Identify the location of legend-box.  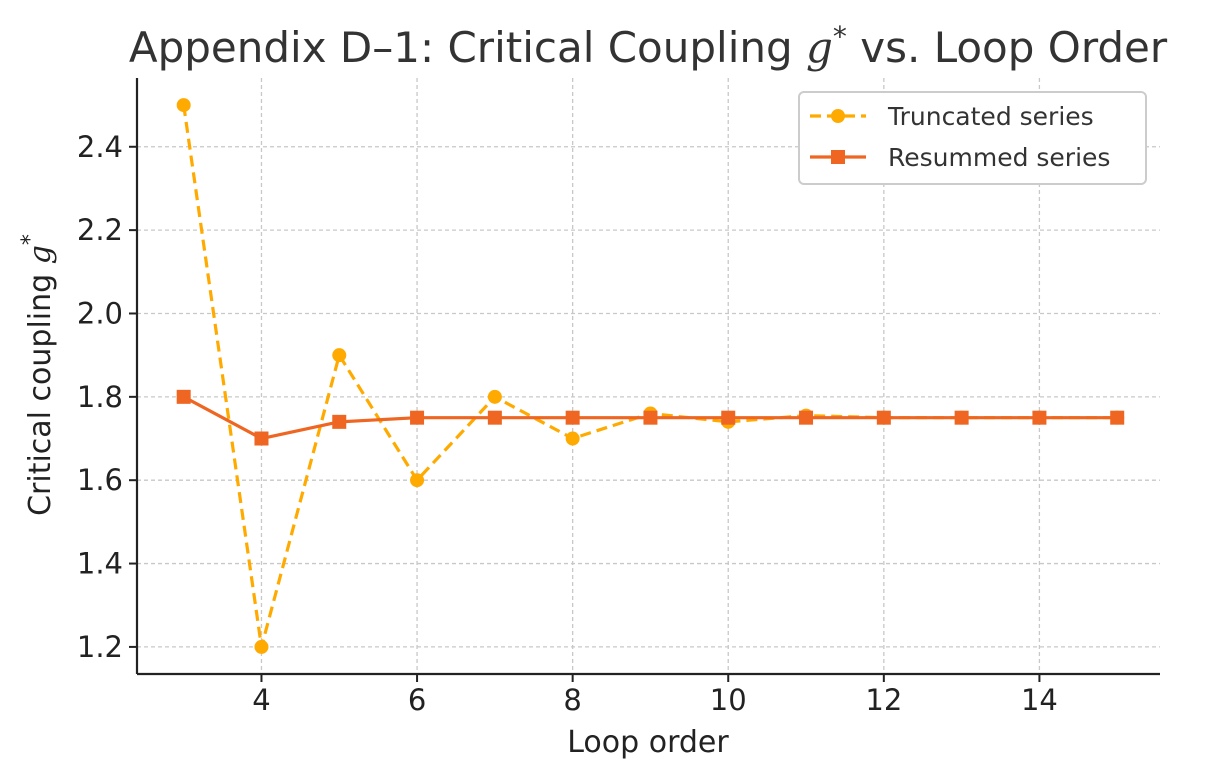
(972, 138).